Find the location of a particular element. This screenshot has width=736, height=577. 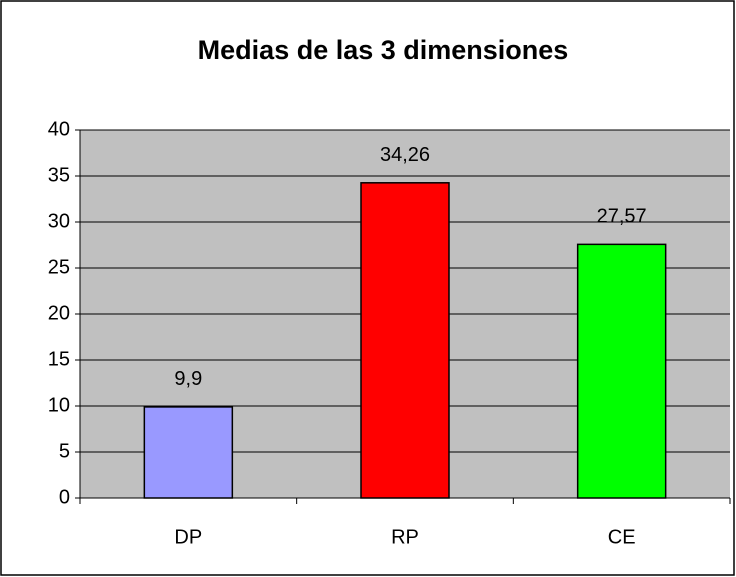

data-label: 34,26 is located at coordinates (405, 155).